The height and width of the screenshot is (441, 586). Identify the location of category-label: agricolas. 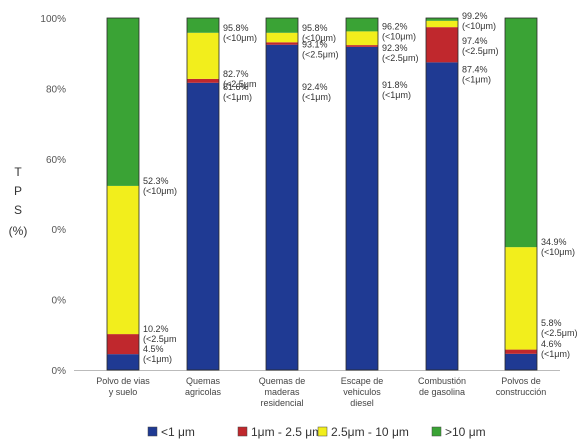
(203, 392).